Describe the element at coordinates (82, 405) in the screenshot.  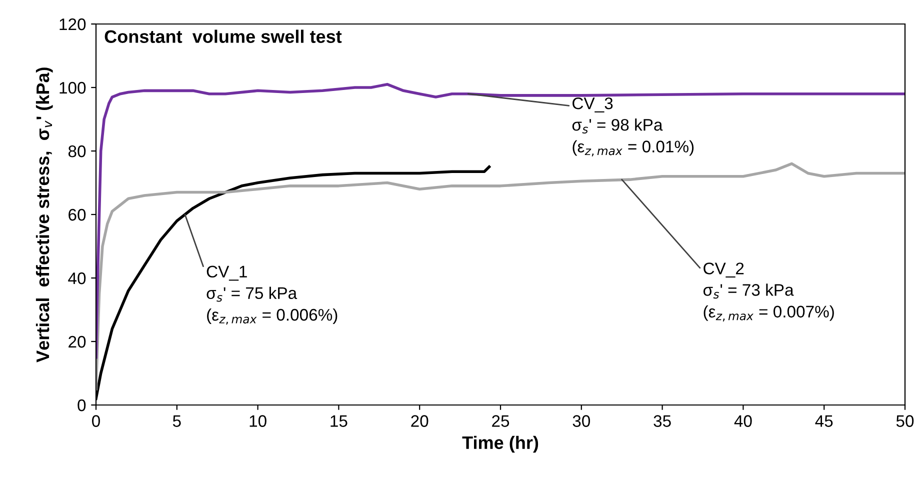
I see `y-tick-label: 0` at that location.